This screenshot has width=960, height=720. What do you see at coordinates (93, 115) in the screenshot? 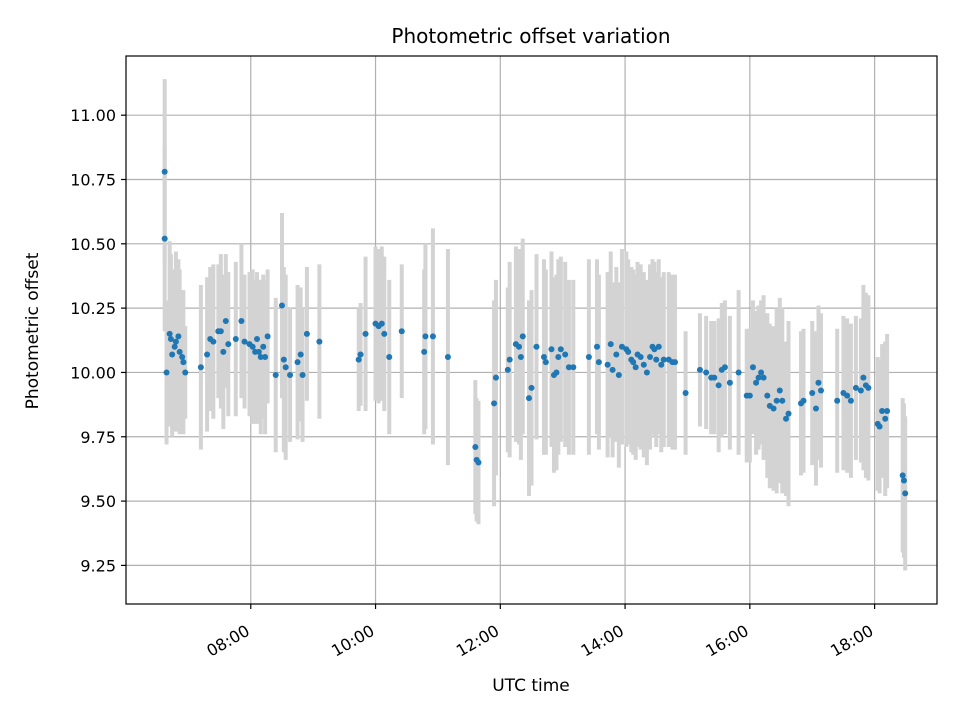
I see `y-tick-label: 11.00` at bounding box center [93, 115].